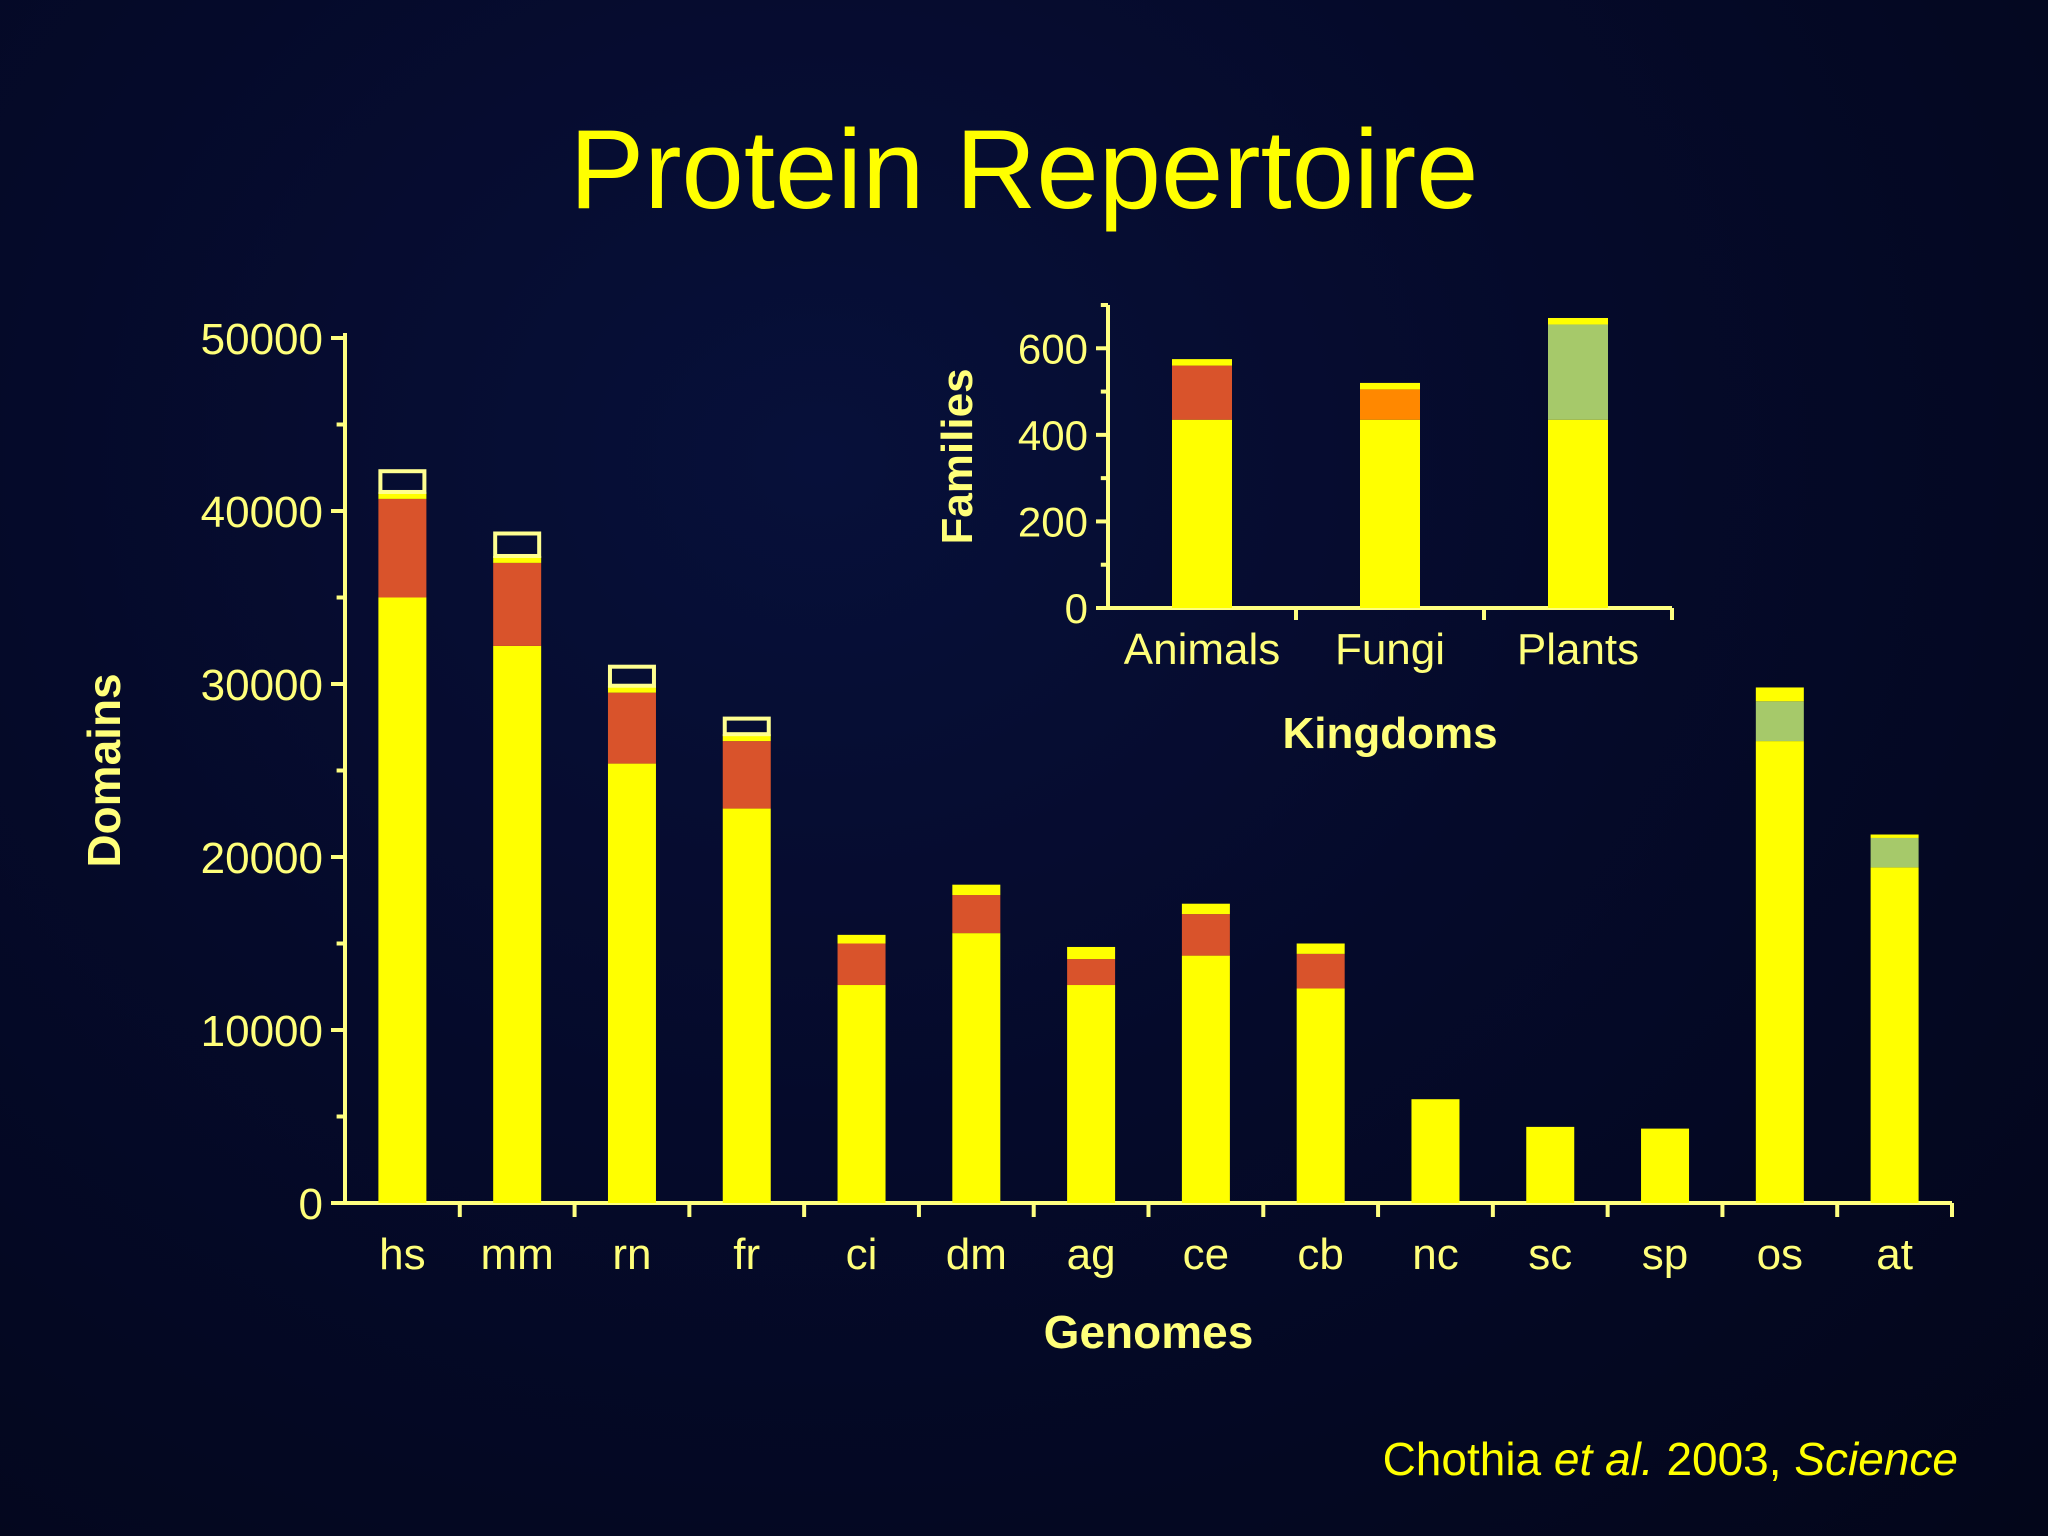 The image size is (2048, 1536). I want to click on bar-dm-red, so click(976, 914).